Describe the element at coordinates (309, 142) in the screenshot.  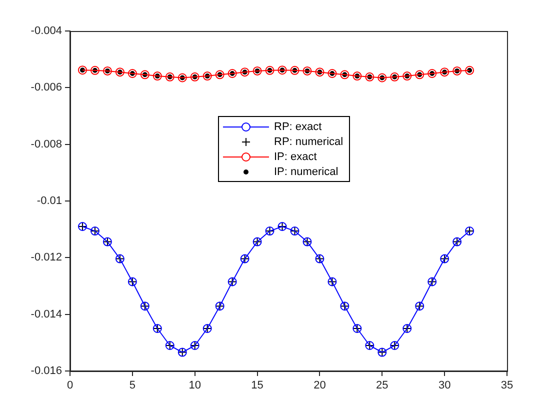
I see `legend-label: RP: numerical` at that location.